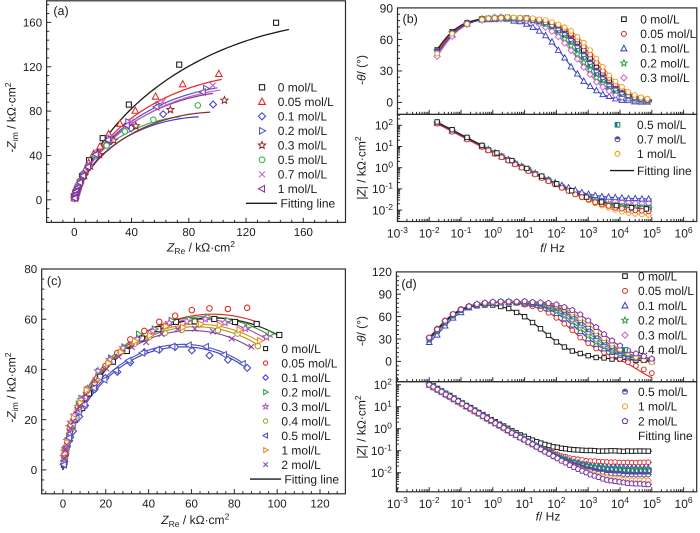 The height and width of the screenshot is (533, 700). Describe the element at coordinates (303, 233) in the screenshot. I see `svg-text: 160` at that location.